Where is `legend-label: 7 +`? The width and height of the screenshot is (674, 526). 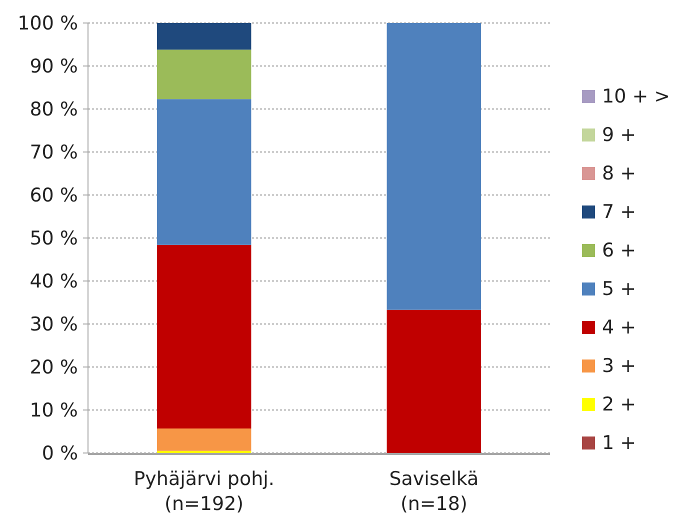
legend-label: 7 + is located at coordinates (619, 212).